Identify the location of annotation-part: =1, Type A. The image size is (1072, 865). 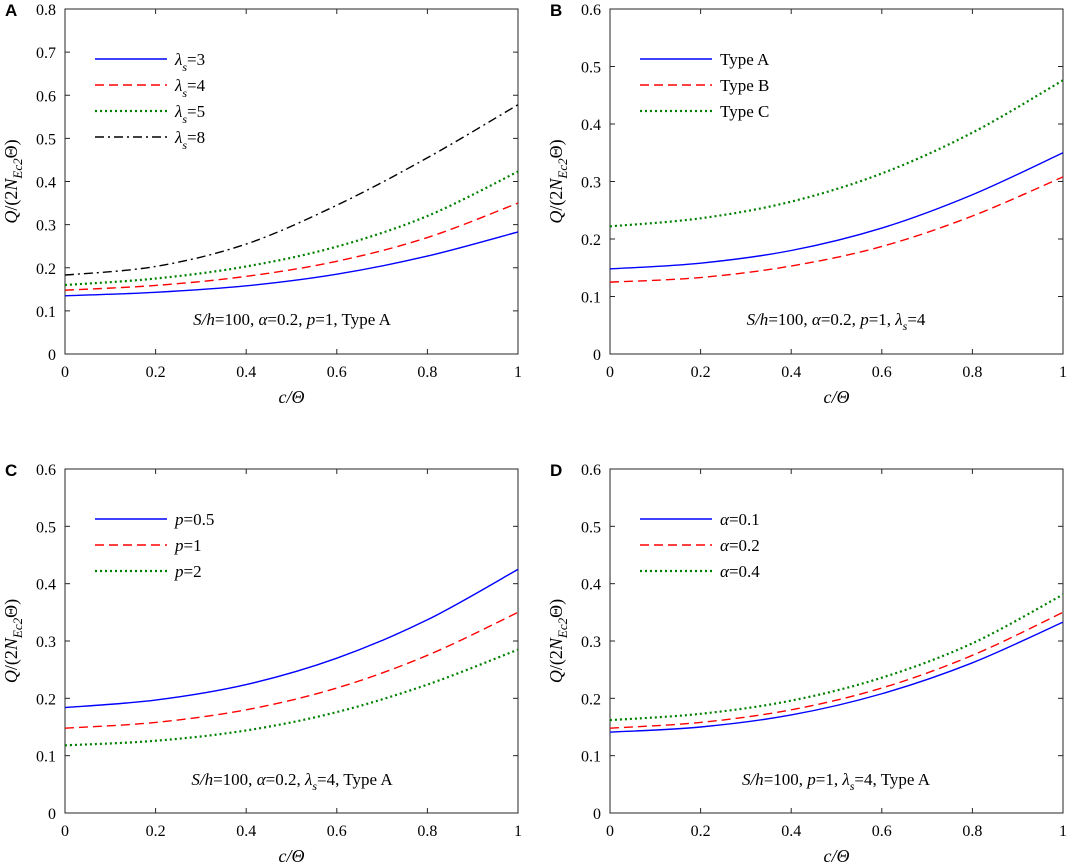
(353, 319).